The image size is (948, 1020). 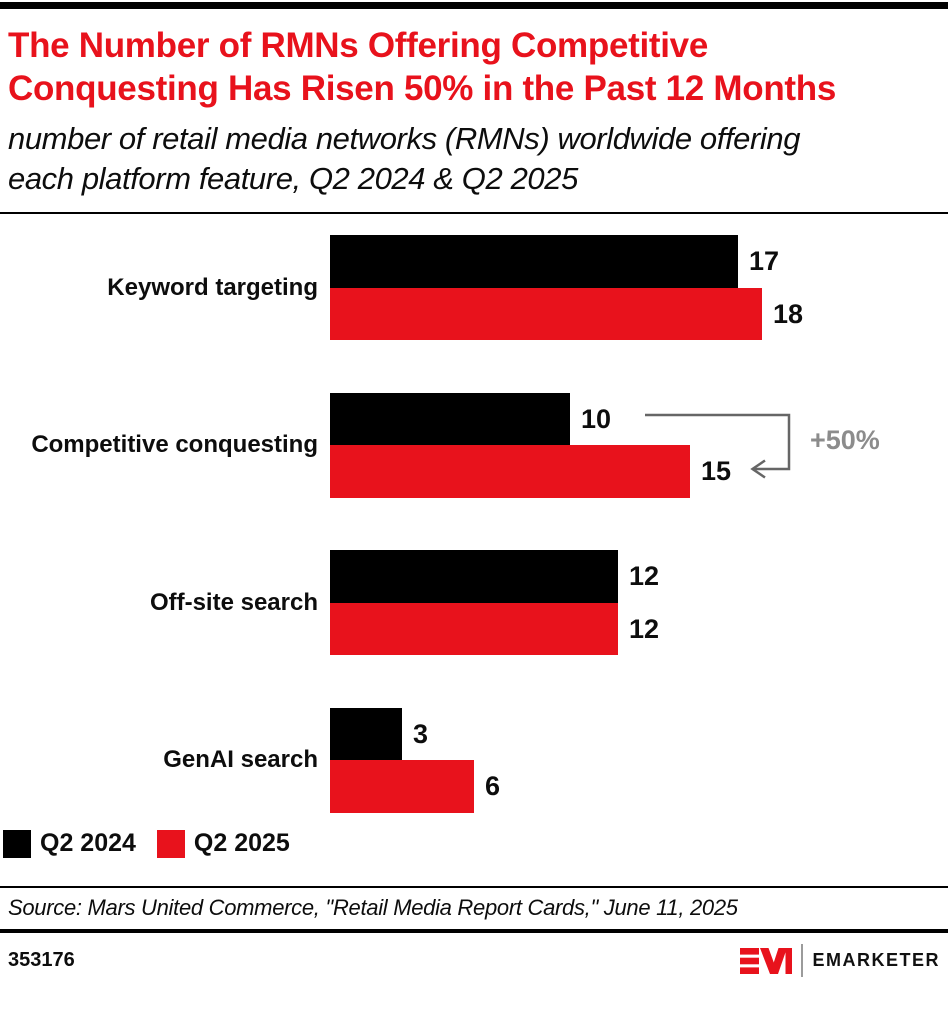 What do you see at coordinates (474, 213) in the screenshot?
I see `header-divider` at bounding box center [474, 213].